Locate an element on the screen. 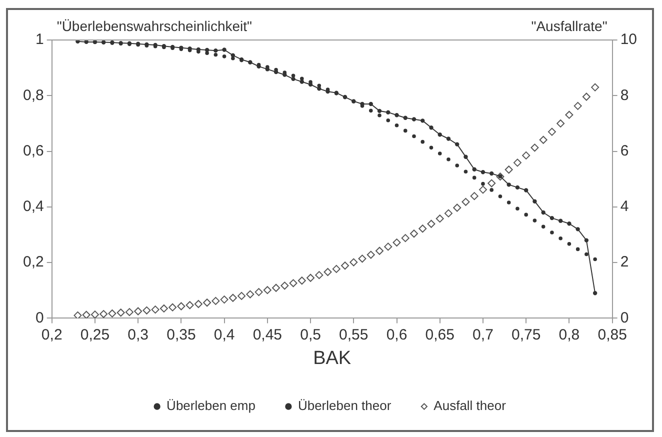 The width and height of the screenshot is (662, 437). x-tick-label: 0,3 is located at coordinates (138, 335).